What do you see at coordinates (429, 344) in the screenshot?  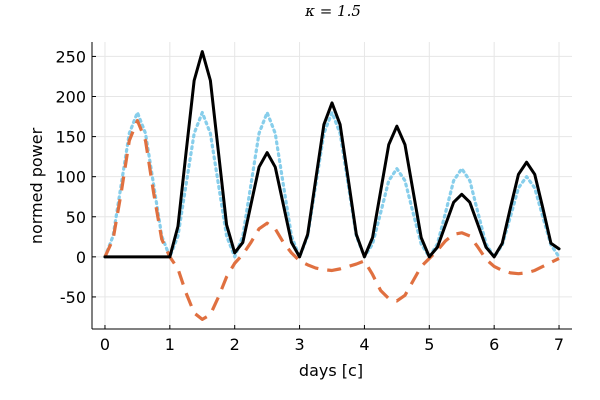 I see `x-tick-label: 5` at bounding box center [429, 344].